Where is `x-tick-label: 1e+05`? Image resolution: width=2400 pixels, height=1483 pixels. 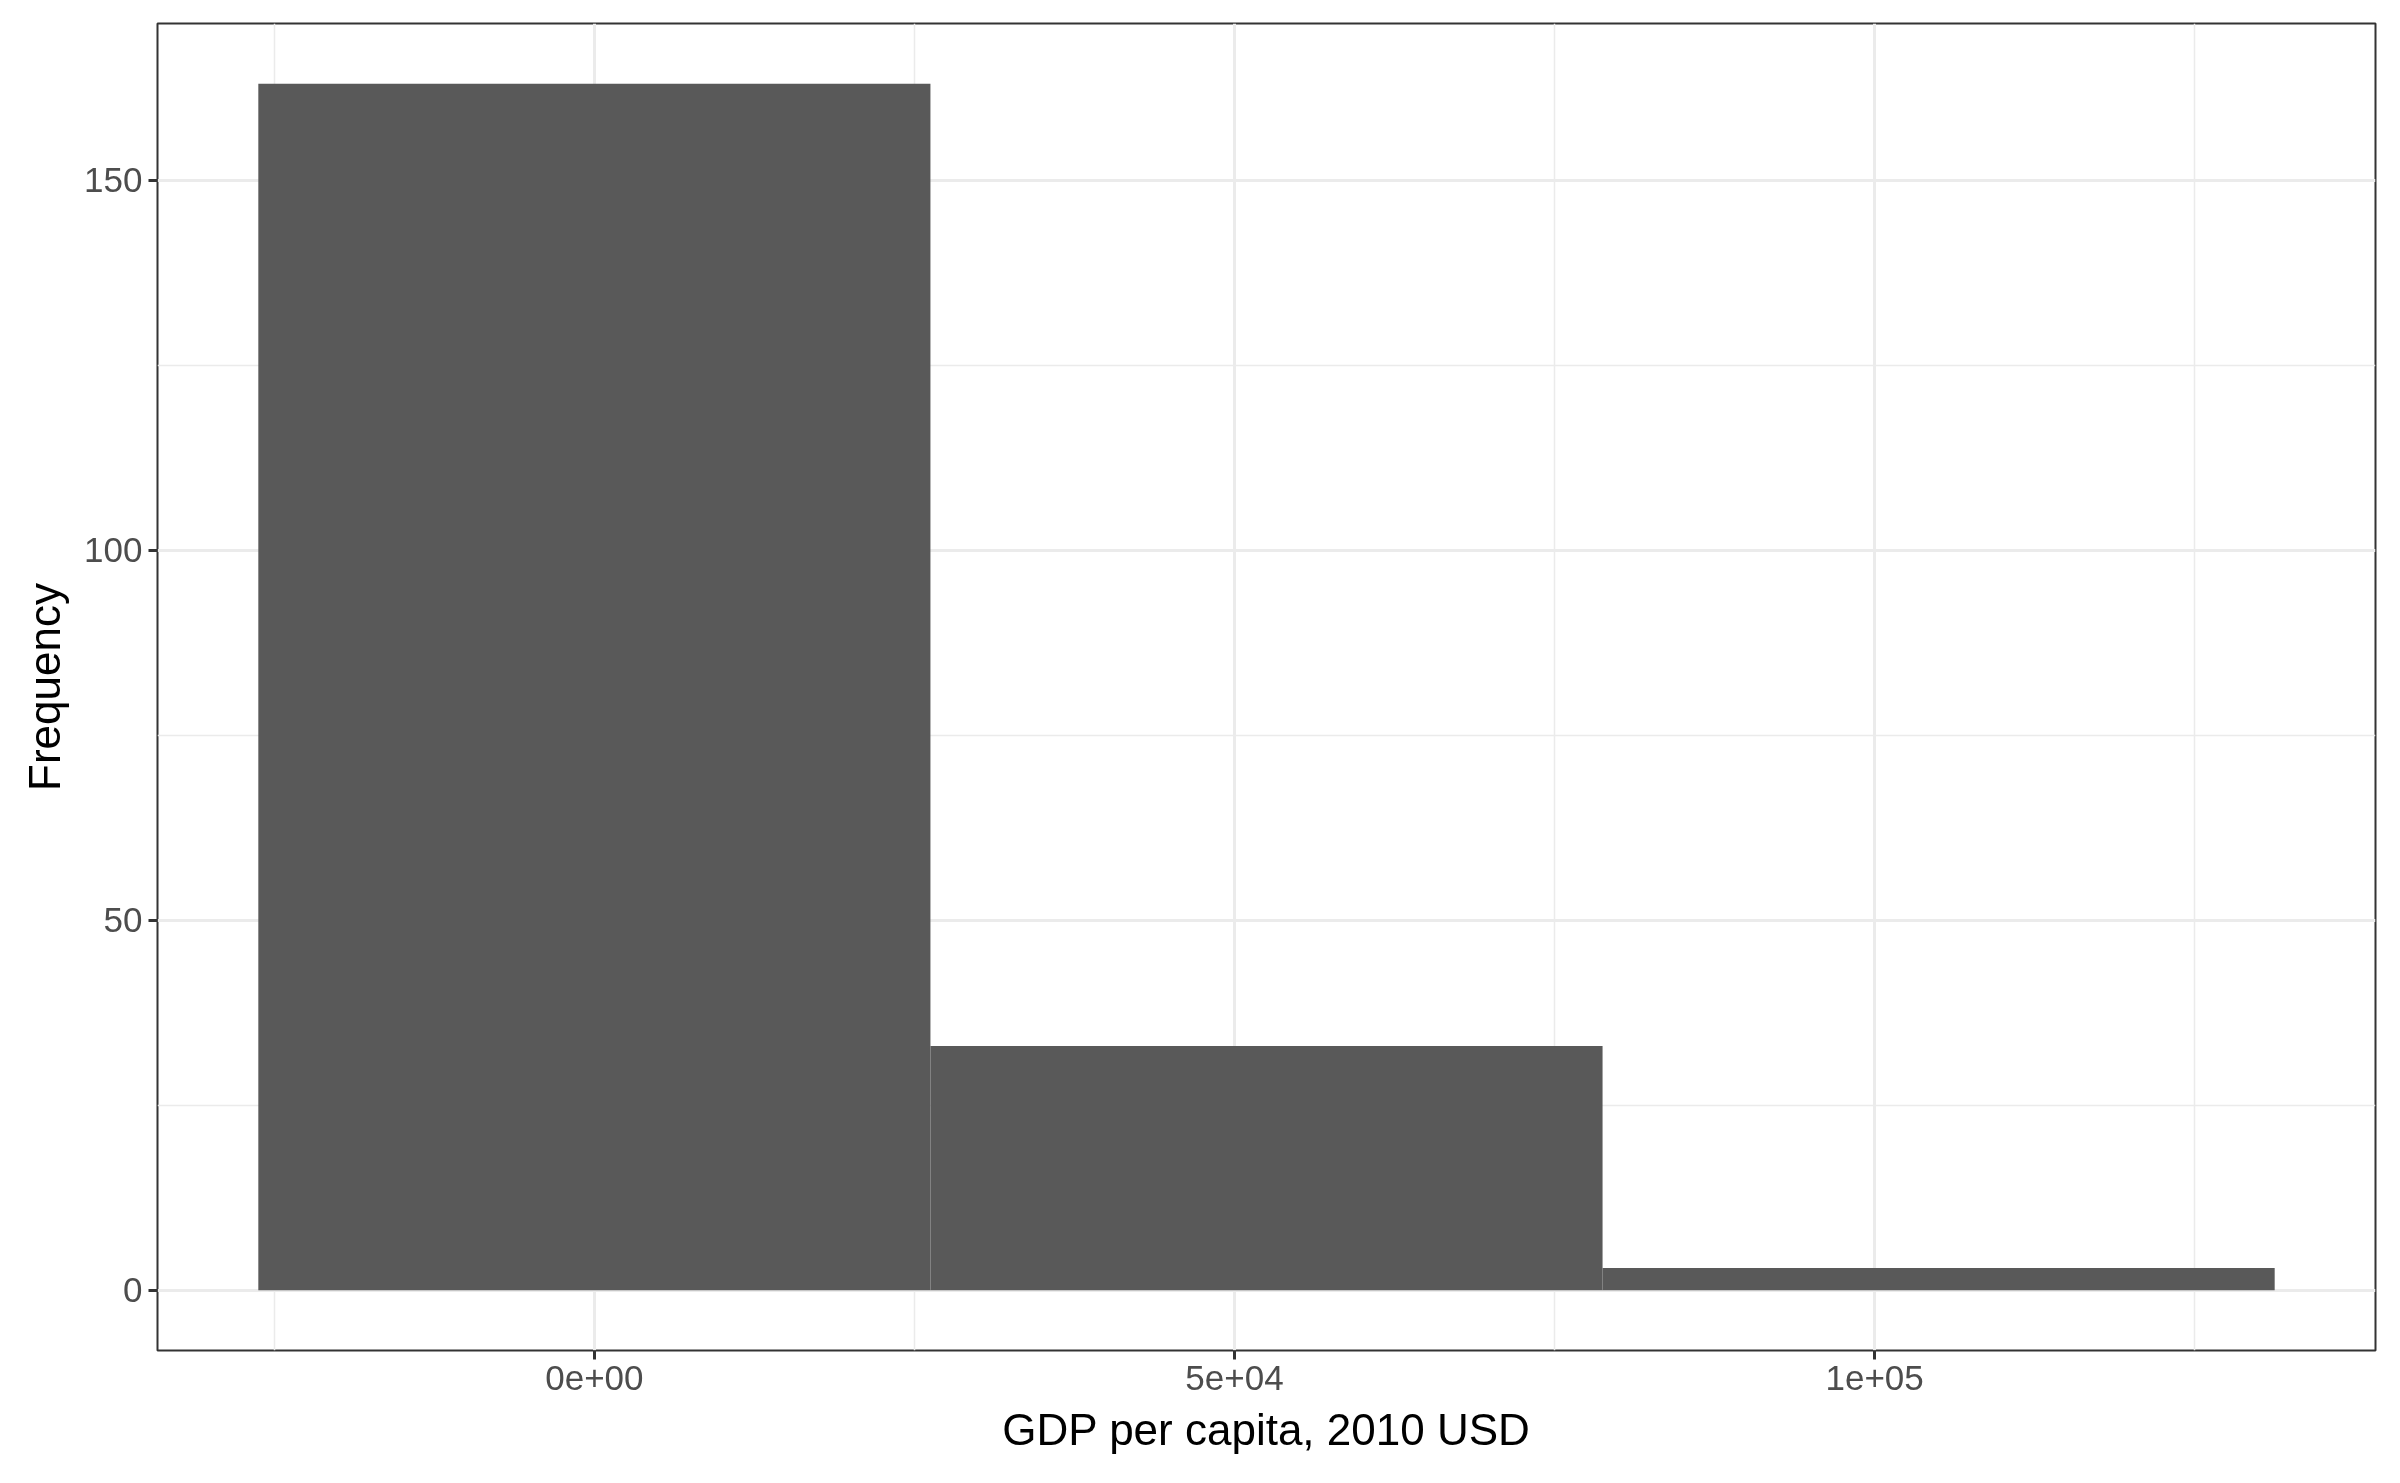 x-tick-label: 1e+05 is located at coordinates (1874, 1377).